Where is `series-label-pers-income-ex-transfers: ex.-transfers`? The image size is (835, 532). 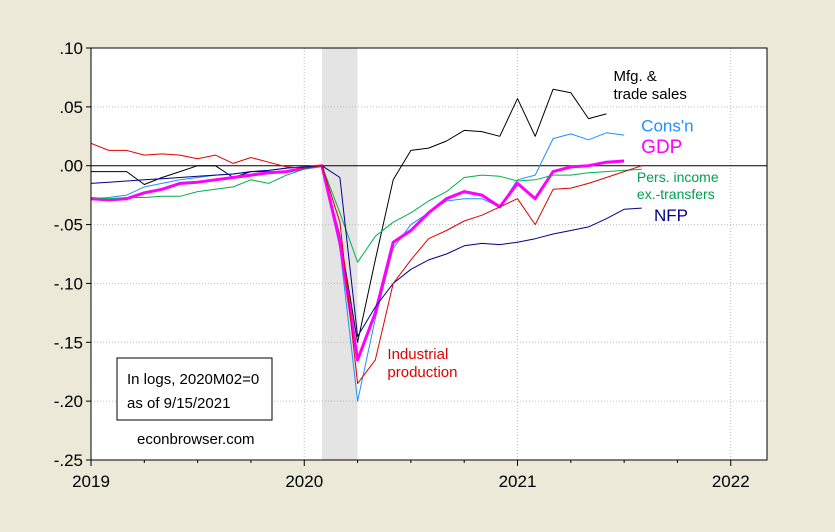 series-label-pers-income-ex-transfers: ex.-transfers is located at coordinates (676, 194).